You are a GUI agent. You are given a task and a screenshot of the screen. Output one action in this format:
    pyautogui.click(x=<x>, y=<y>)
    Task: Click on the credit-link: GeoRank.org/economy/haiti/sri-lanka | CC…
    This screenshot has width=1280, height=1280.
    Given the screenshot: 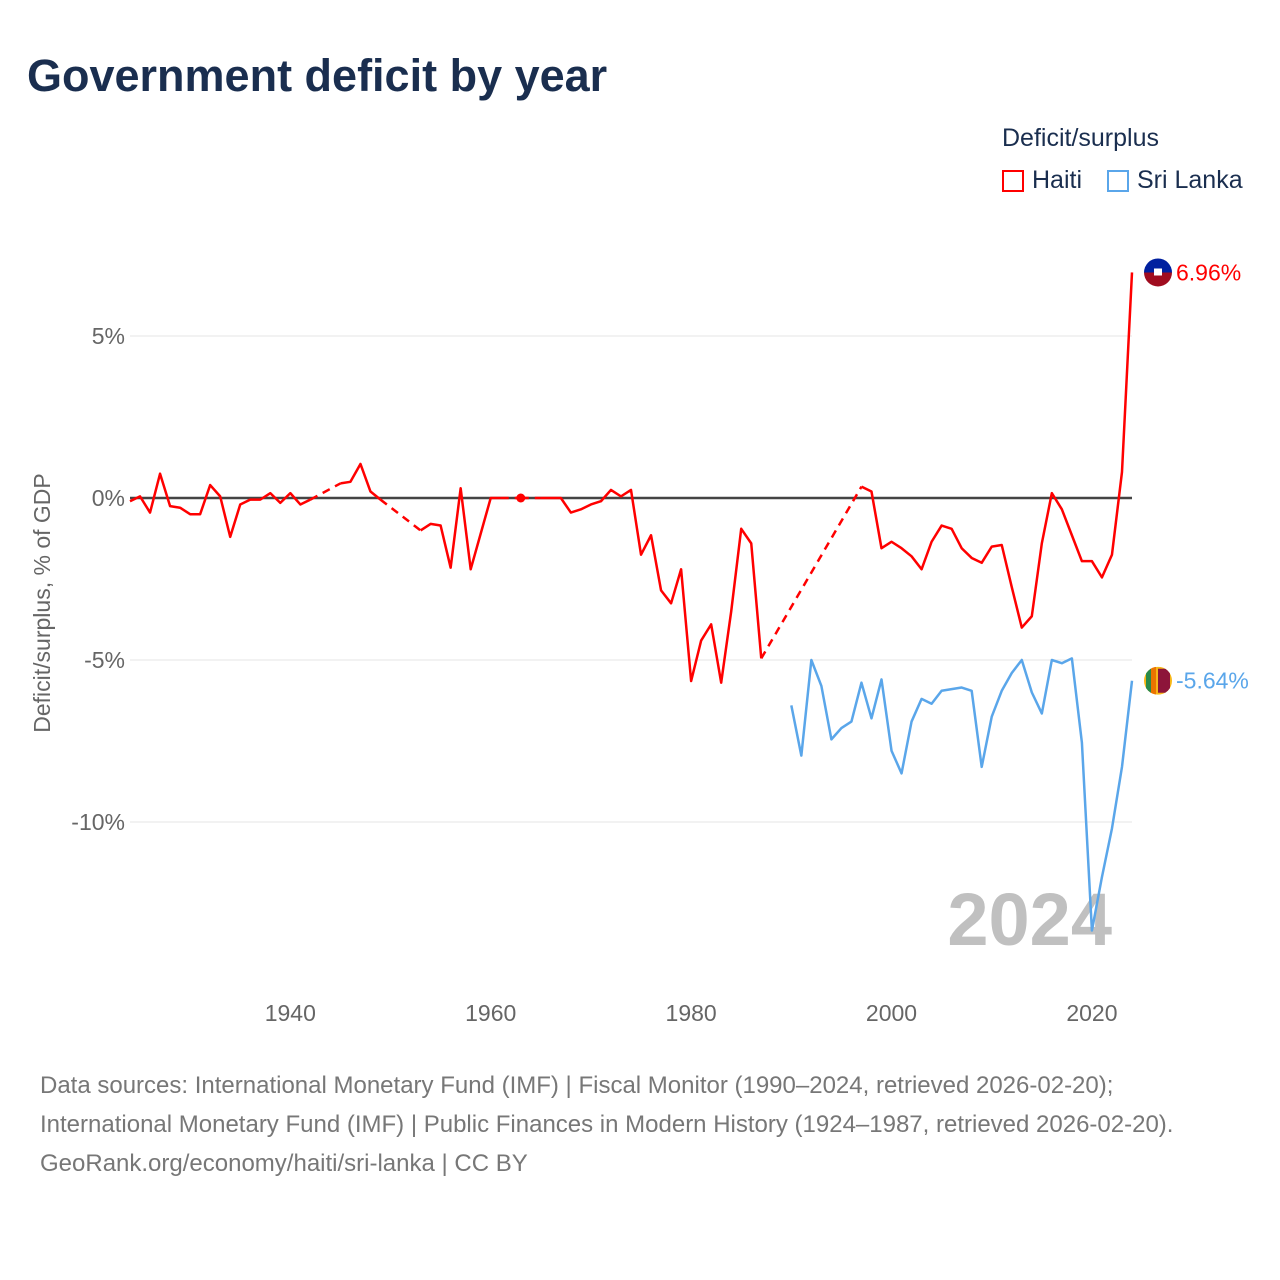 What is the action you would take?
    pyautogui.click(x=284, y=1163)
    